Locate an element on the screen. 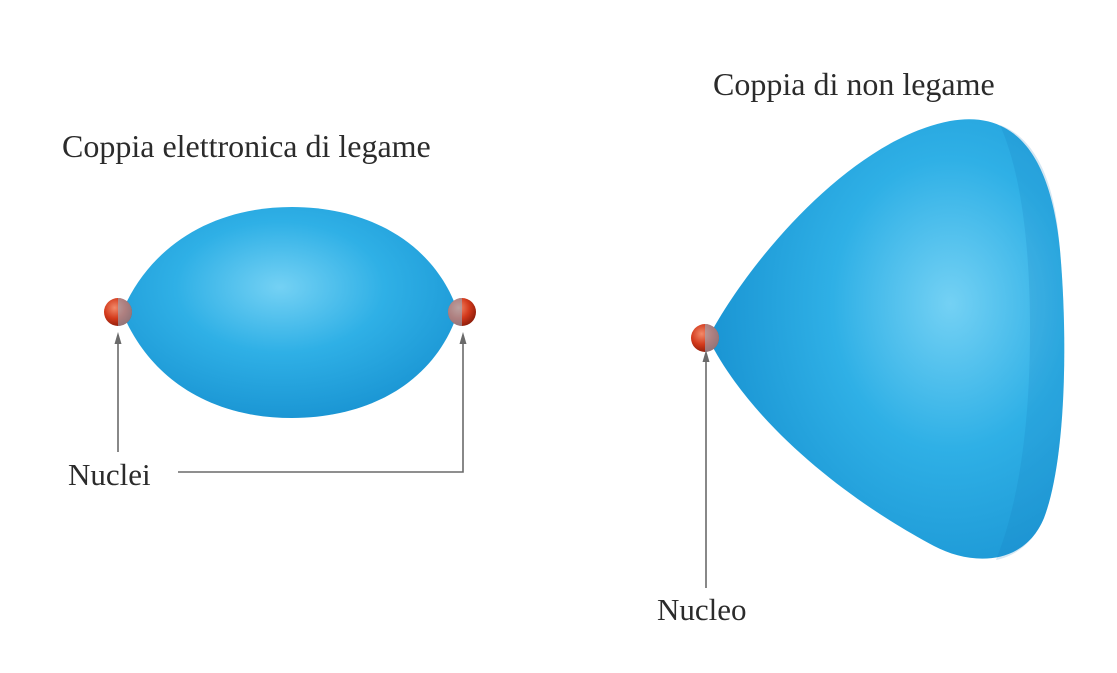  leader-line-right is located at coordinates (321, 407).